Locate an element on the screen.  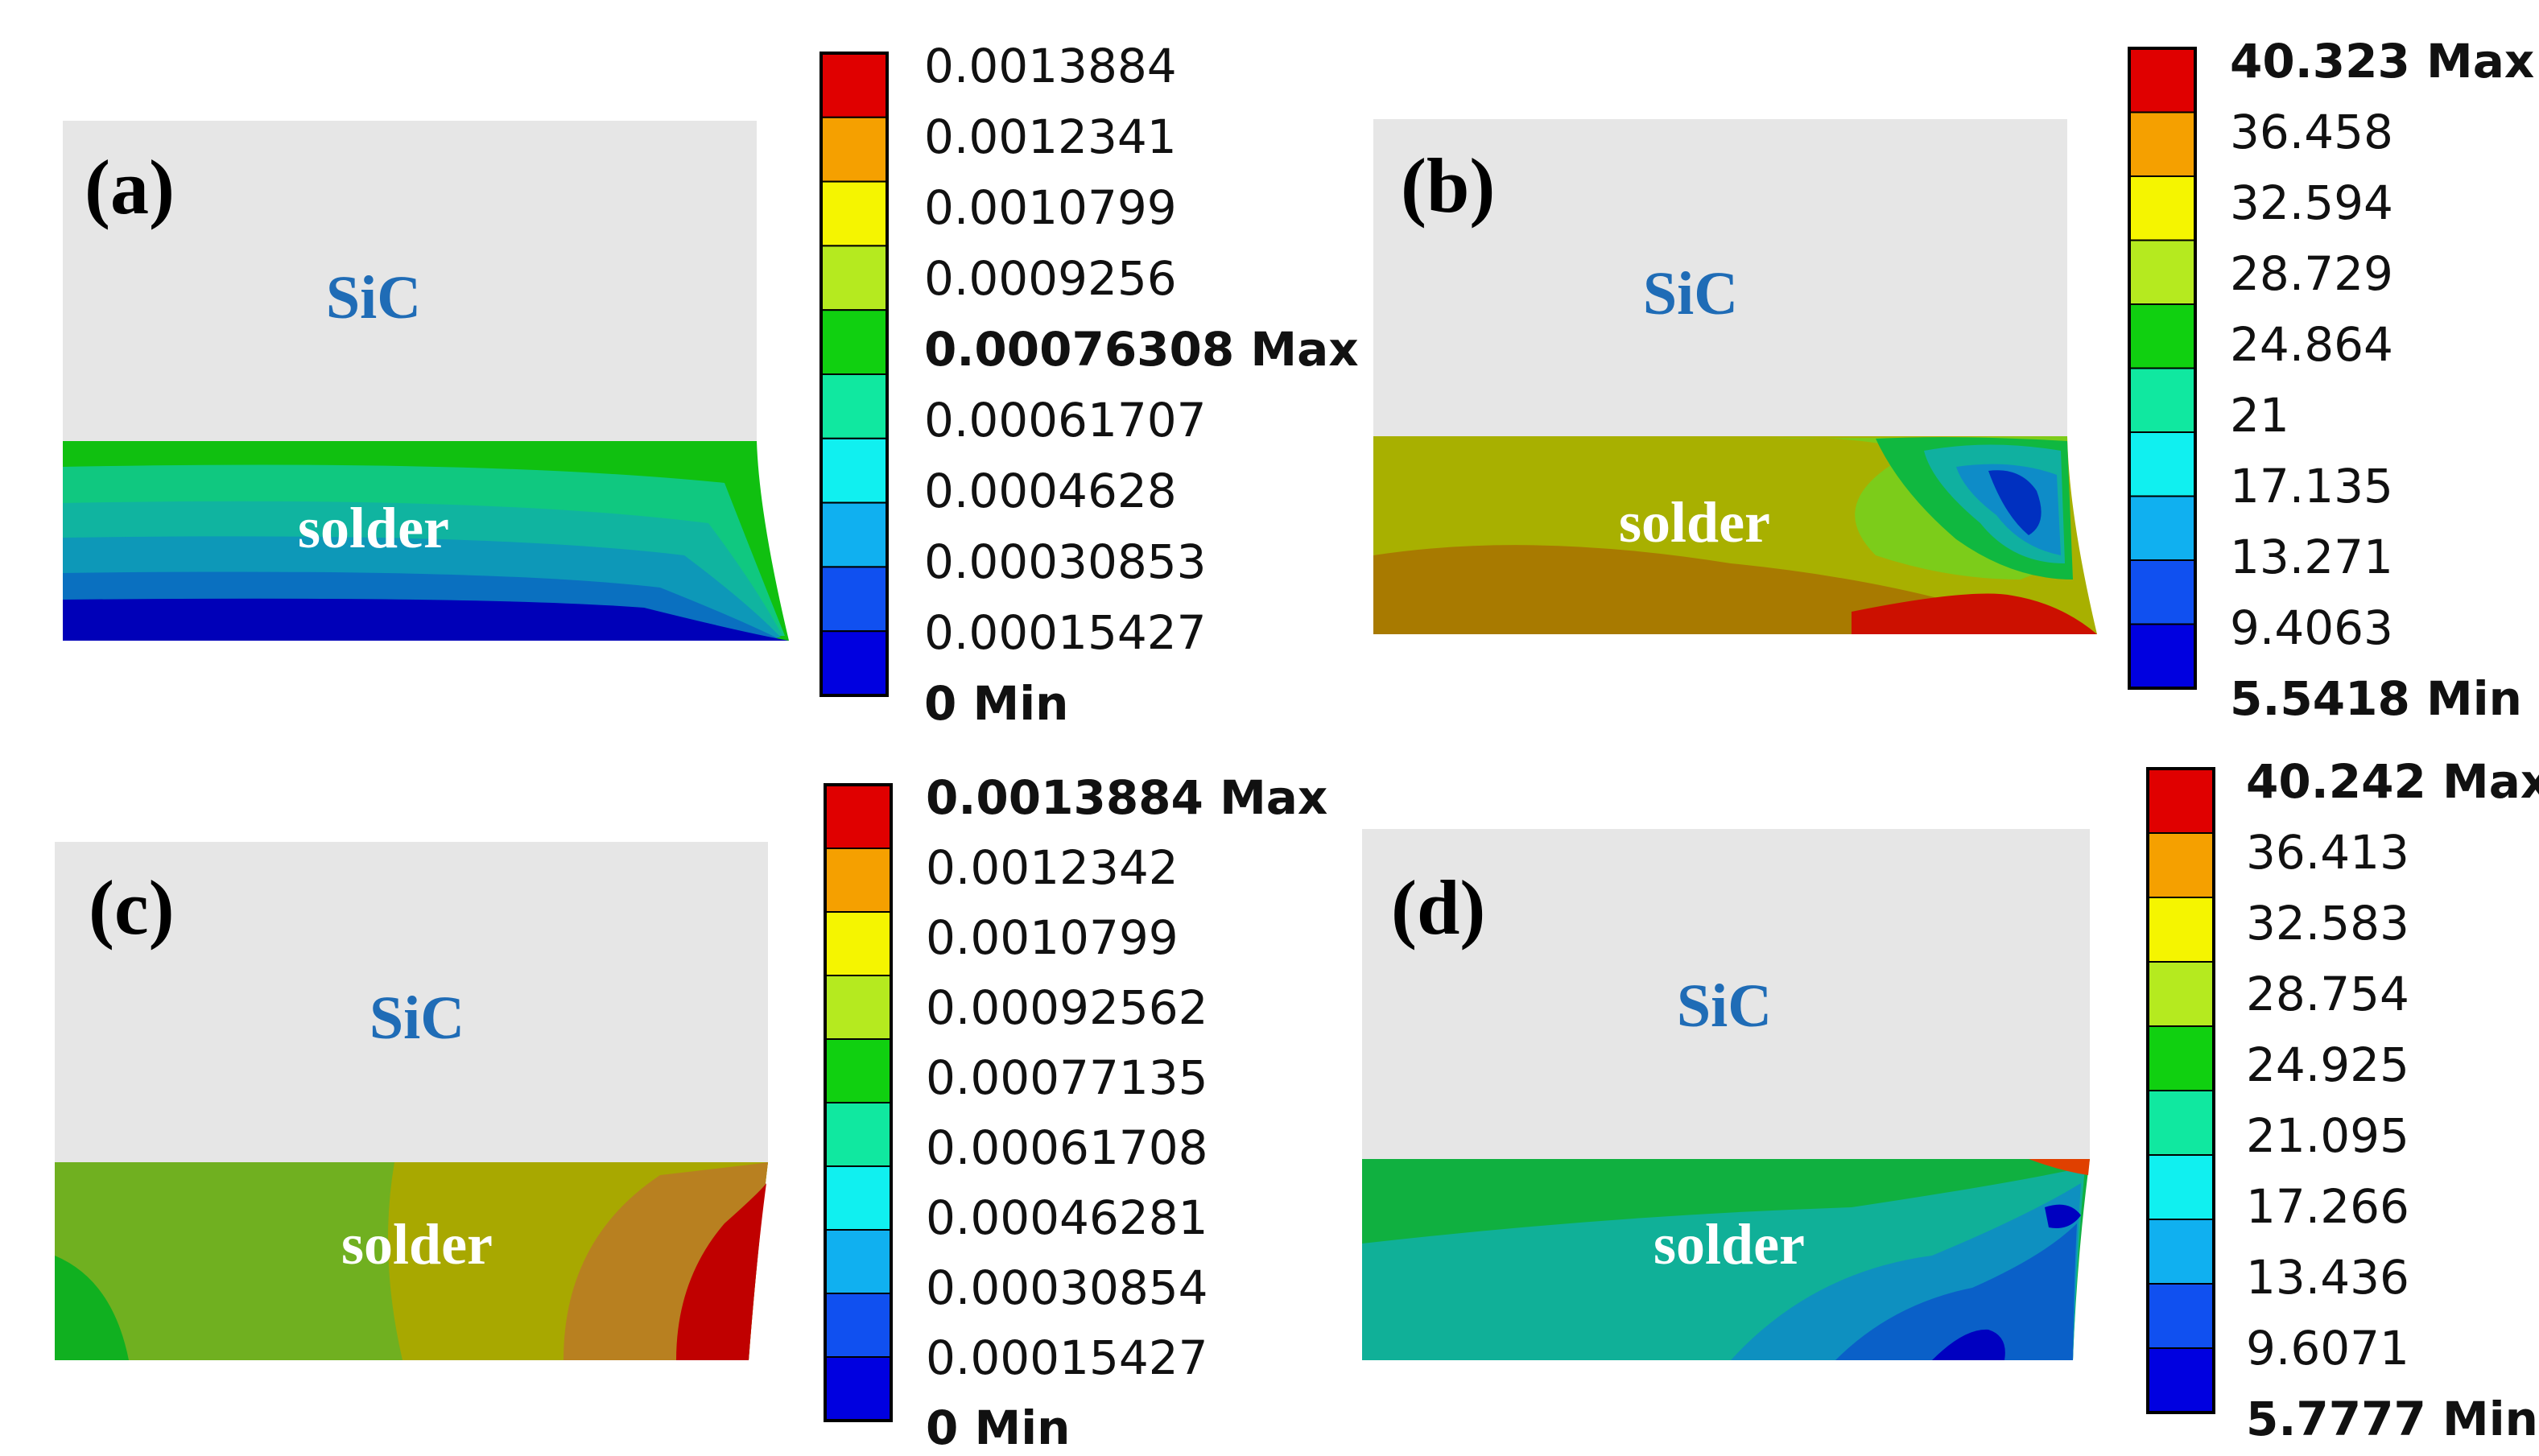
legend-tick-label: 13.436 is located at coordinates (2327, 1277).